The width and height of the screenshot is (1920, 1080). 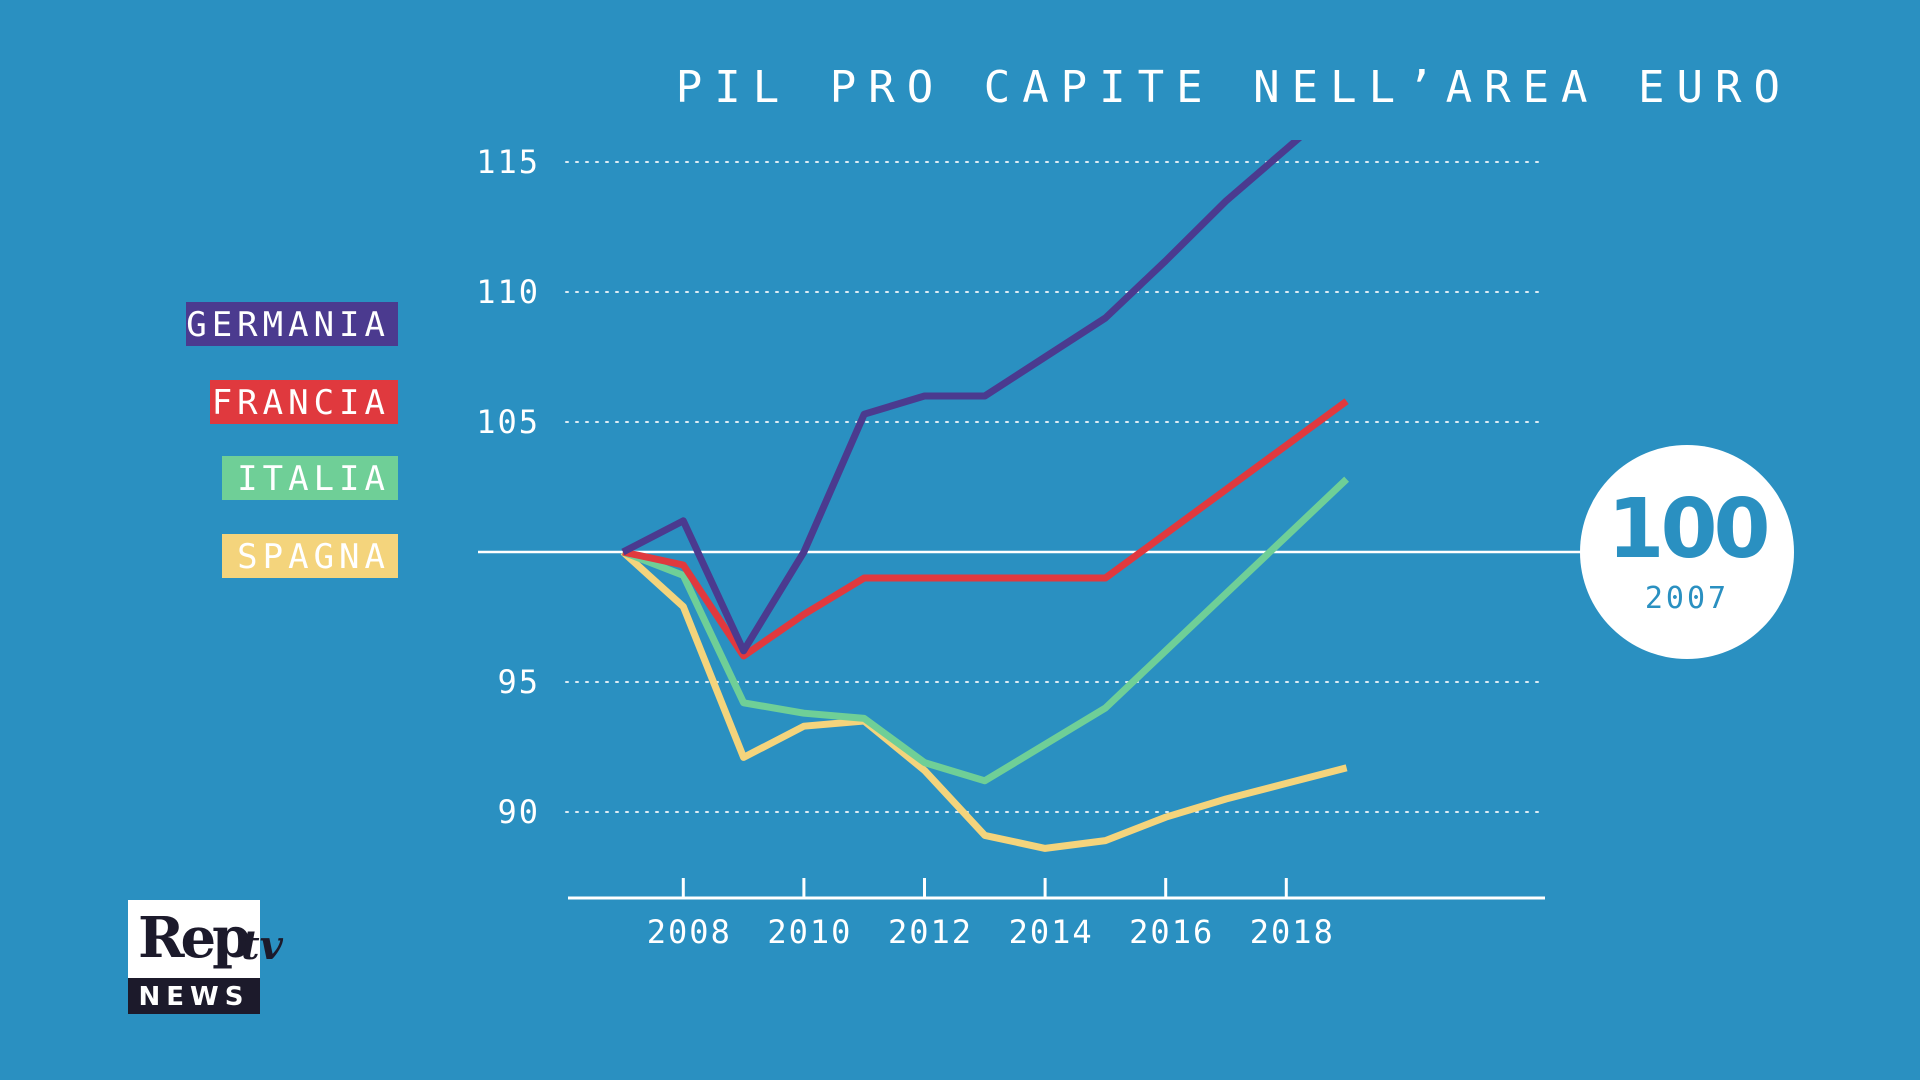 What do you see at coordinates (985, 529) in the screenshot?
I see `series-line-francia` at bounding box center [985, 529].